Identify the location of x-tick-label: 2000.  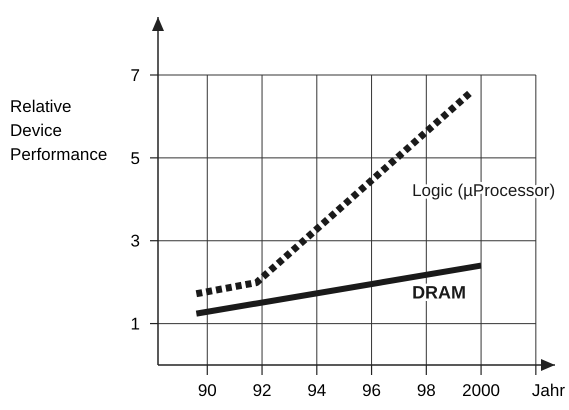
(481, 390).